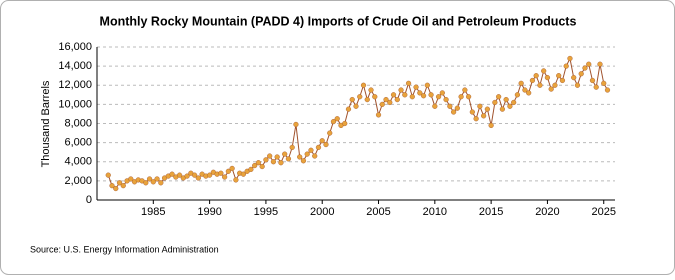 The height and width of the screenshot is (280, 675). I want to click on x-tick-label: 2020, so click(547, 212).